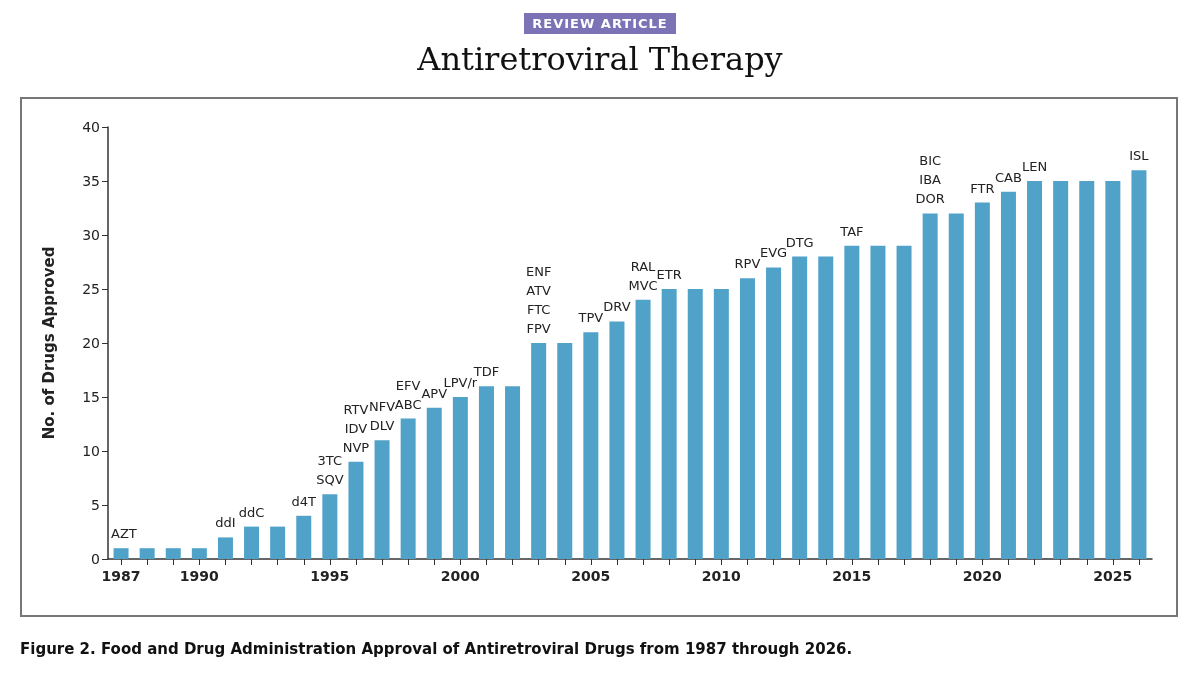 This screenshot has height=675, width=1200. Describe the element at coordinates (721, 576) in the screenshot. I see `x-tick-label: 2010` at that location.